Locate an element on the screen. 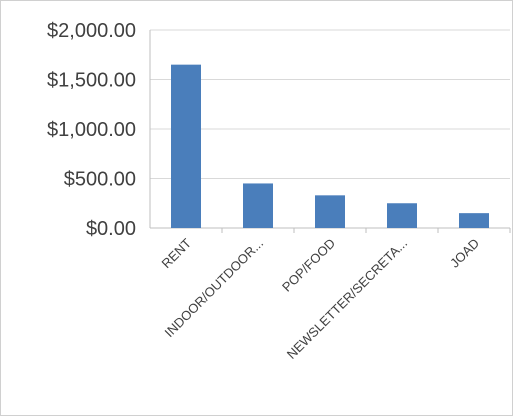 The width and height of the screenshot is (513, 416). y-tick-label: $500.00 is located at coordinates (100, 180).